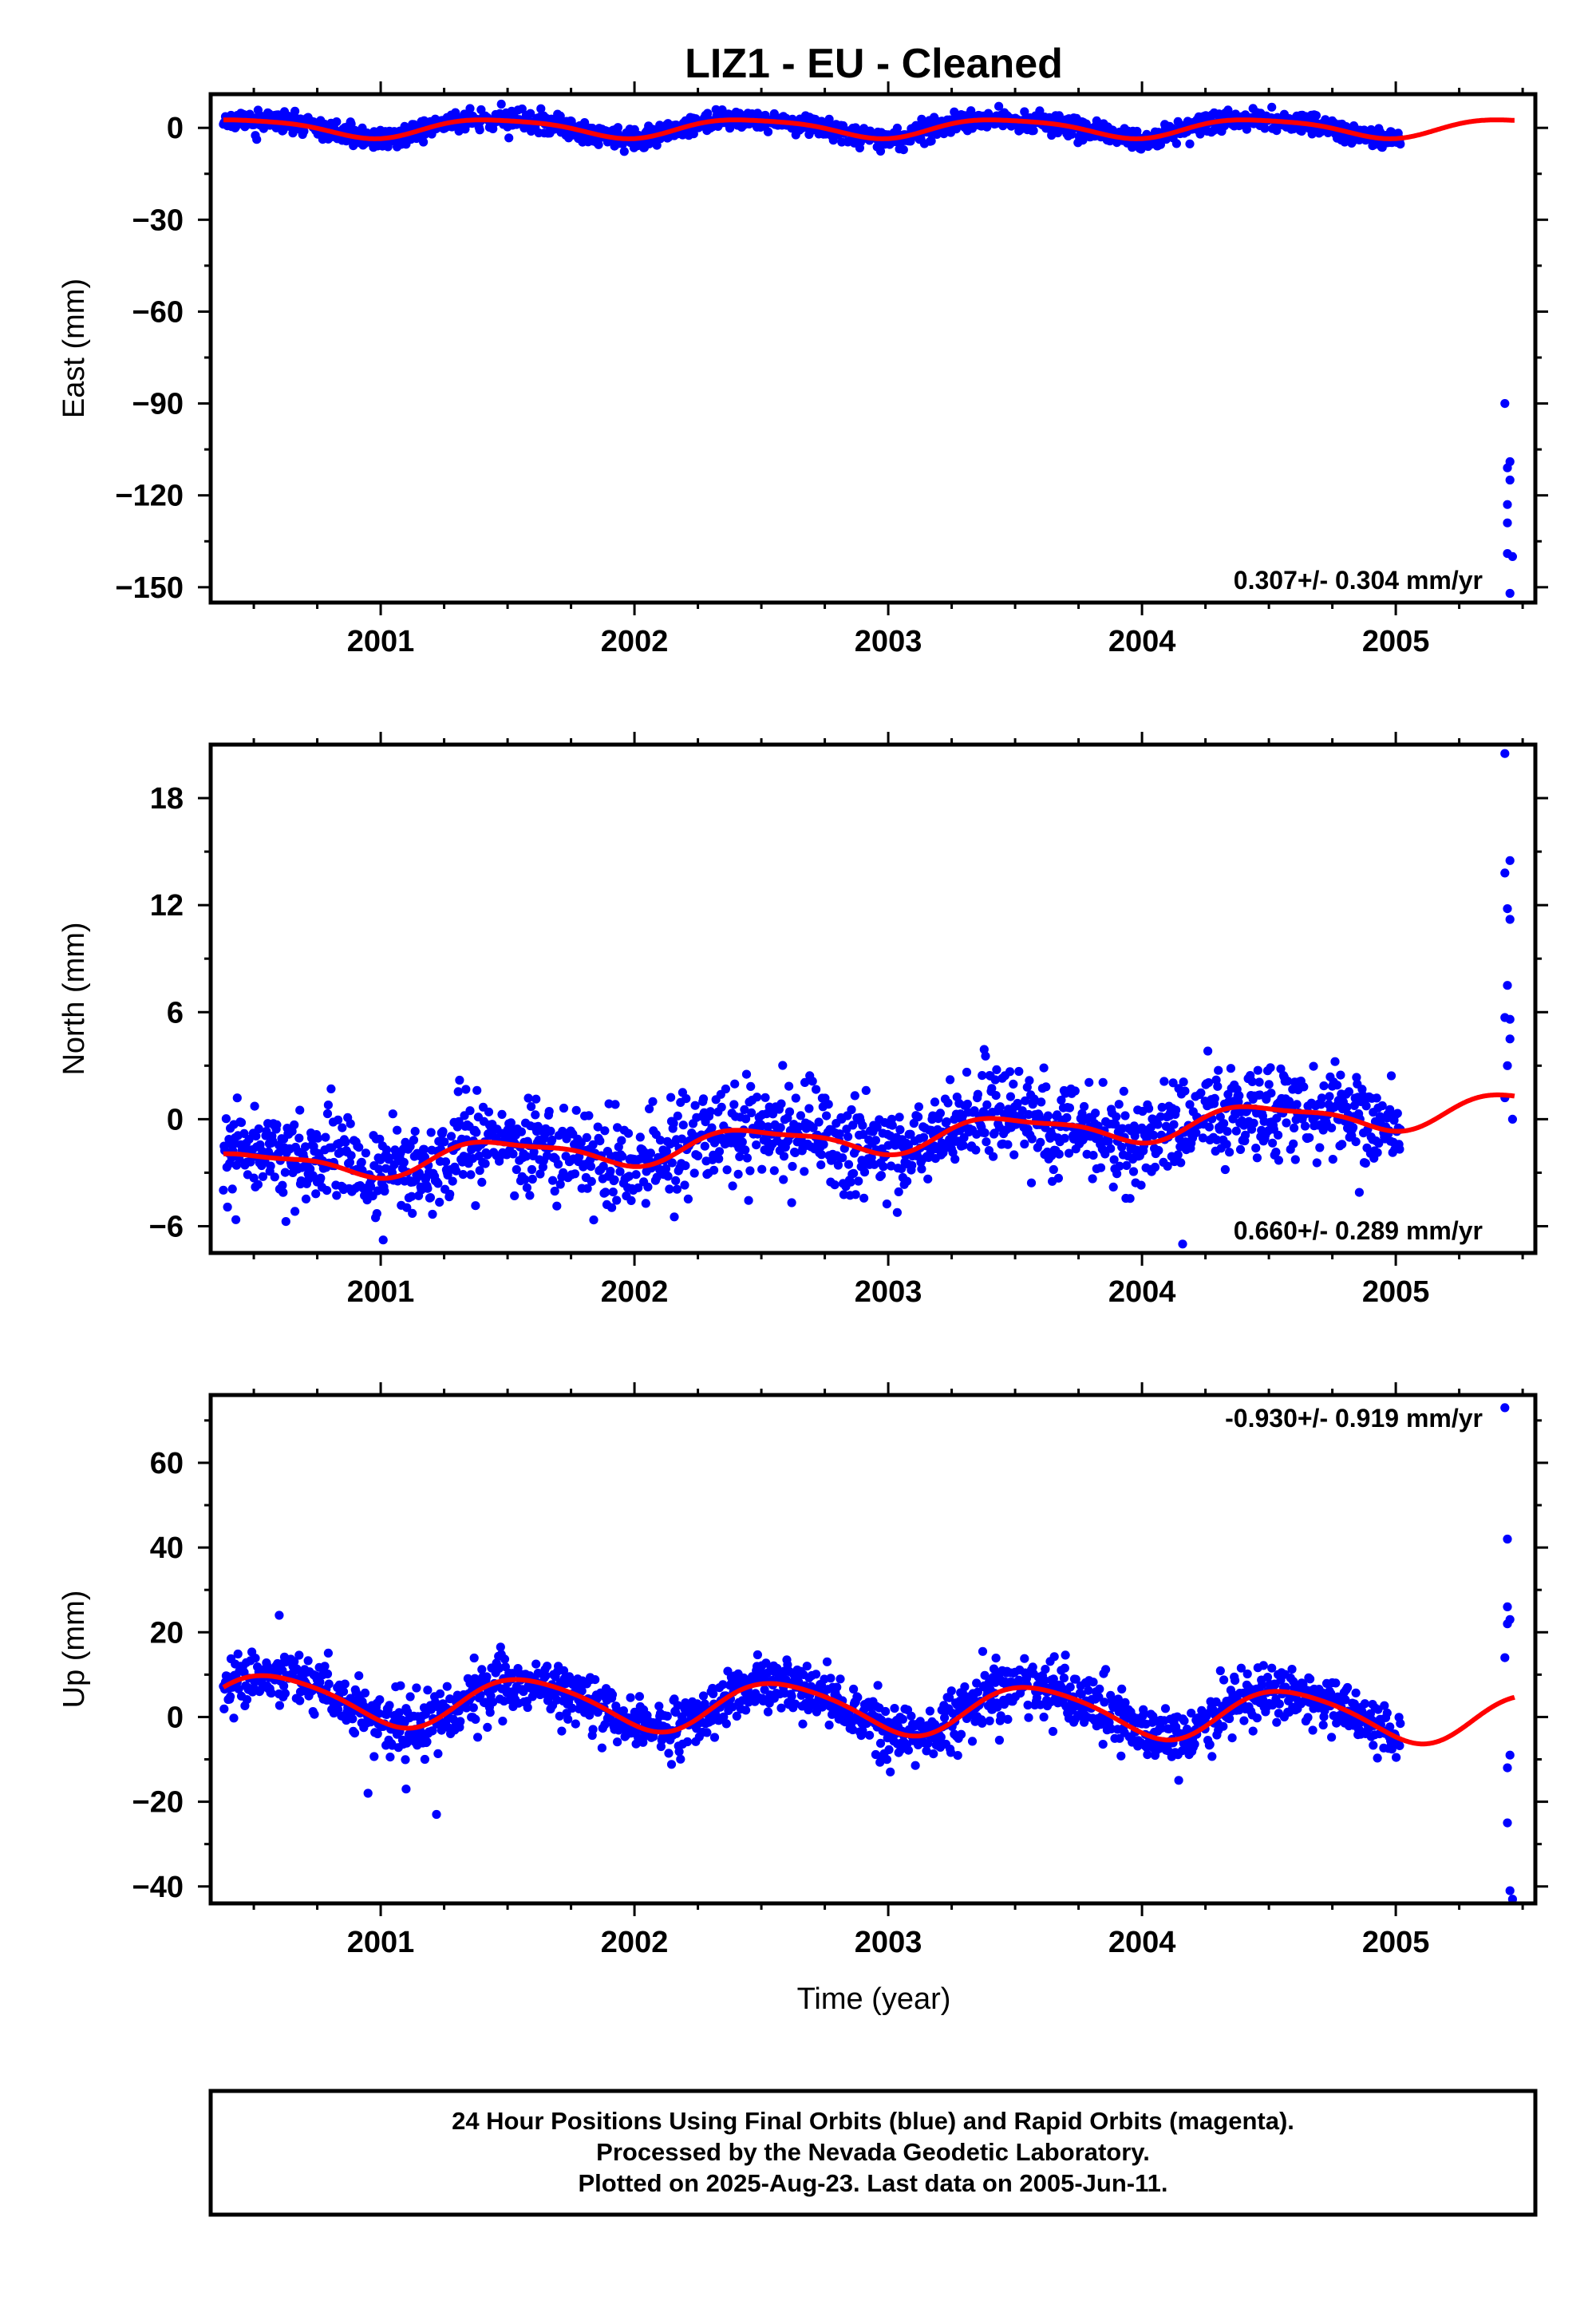  I want to click on east-model-line, so click(869, 129).